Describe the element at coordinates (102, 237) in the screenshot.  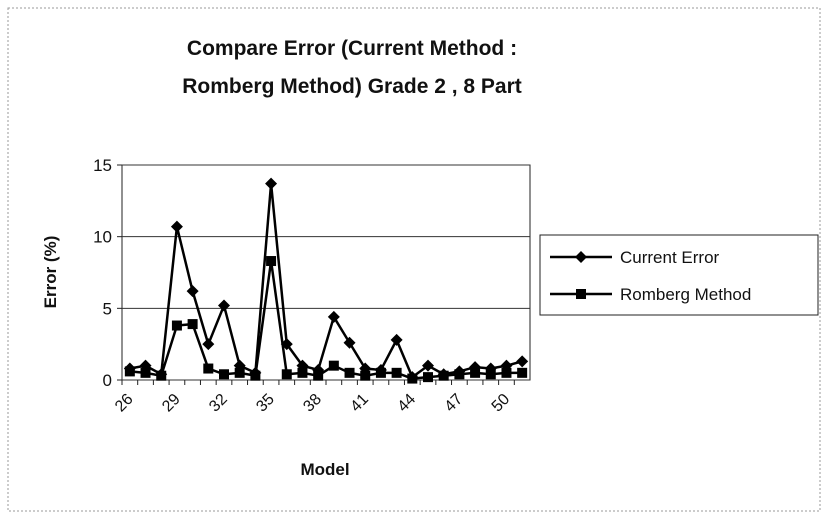
I see `y-tick-label: 10` at that location.